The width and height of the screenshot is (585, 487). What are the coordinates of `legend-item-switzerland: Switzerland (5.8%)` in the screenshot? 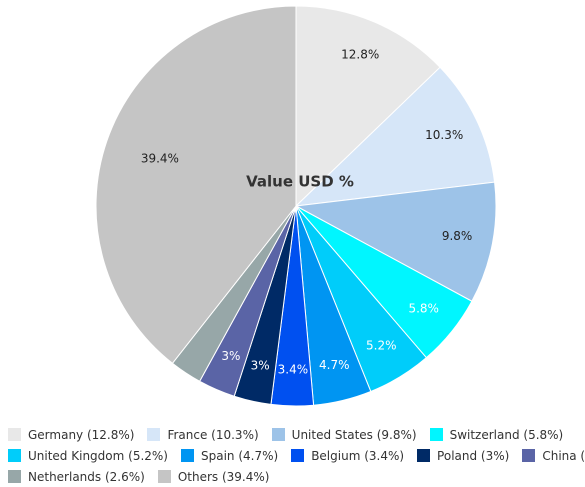 It's located at (496, 434).